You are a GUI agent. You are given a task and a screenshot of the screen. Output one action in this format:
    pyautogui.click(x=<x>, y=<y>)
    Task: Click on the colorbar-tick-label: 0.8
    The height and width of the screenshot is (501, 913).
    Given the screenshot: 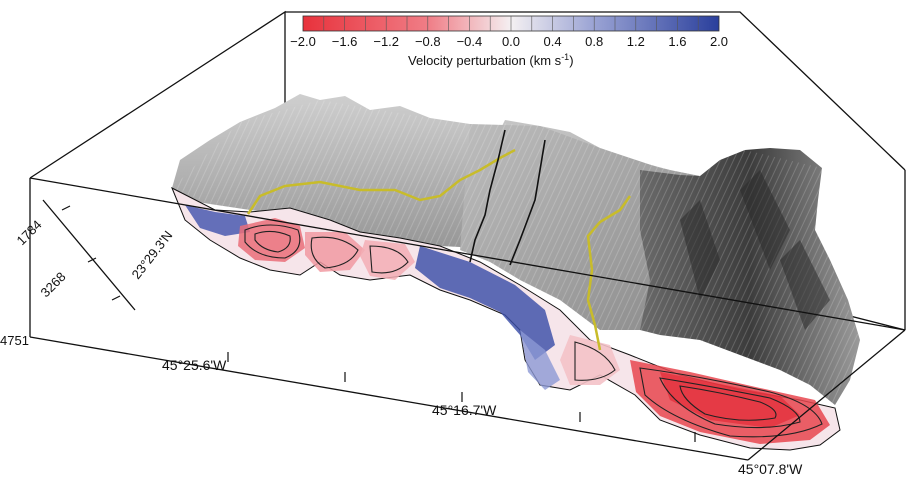 What is the action you would take?
    pyautogui.click(x=594, y=41)
    